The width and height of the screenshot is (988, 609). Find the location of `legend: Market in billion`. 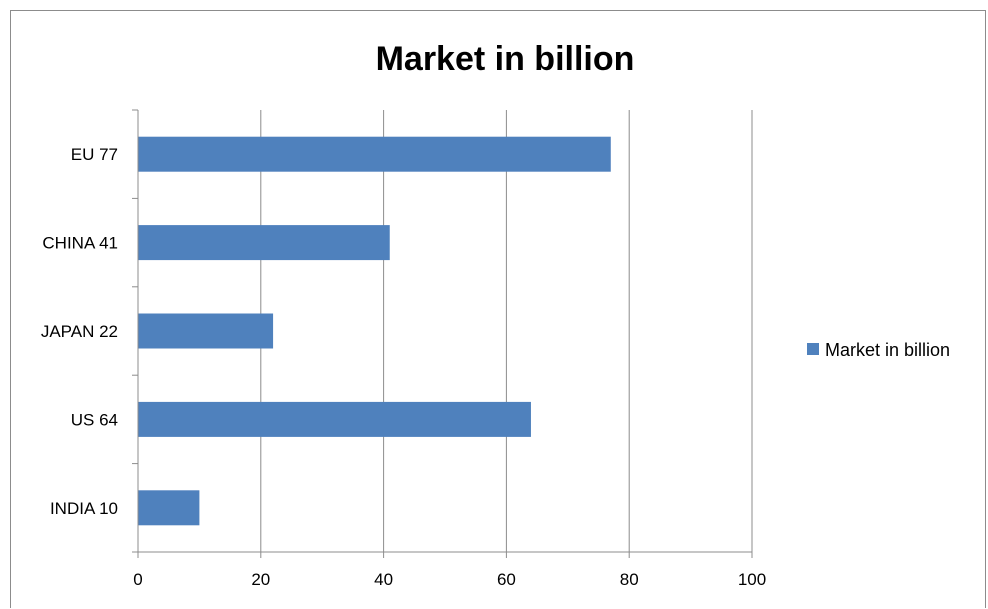

legend: Market in billion is located at coordinates (878, 350).